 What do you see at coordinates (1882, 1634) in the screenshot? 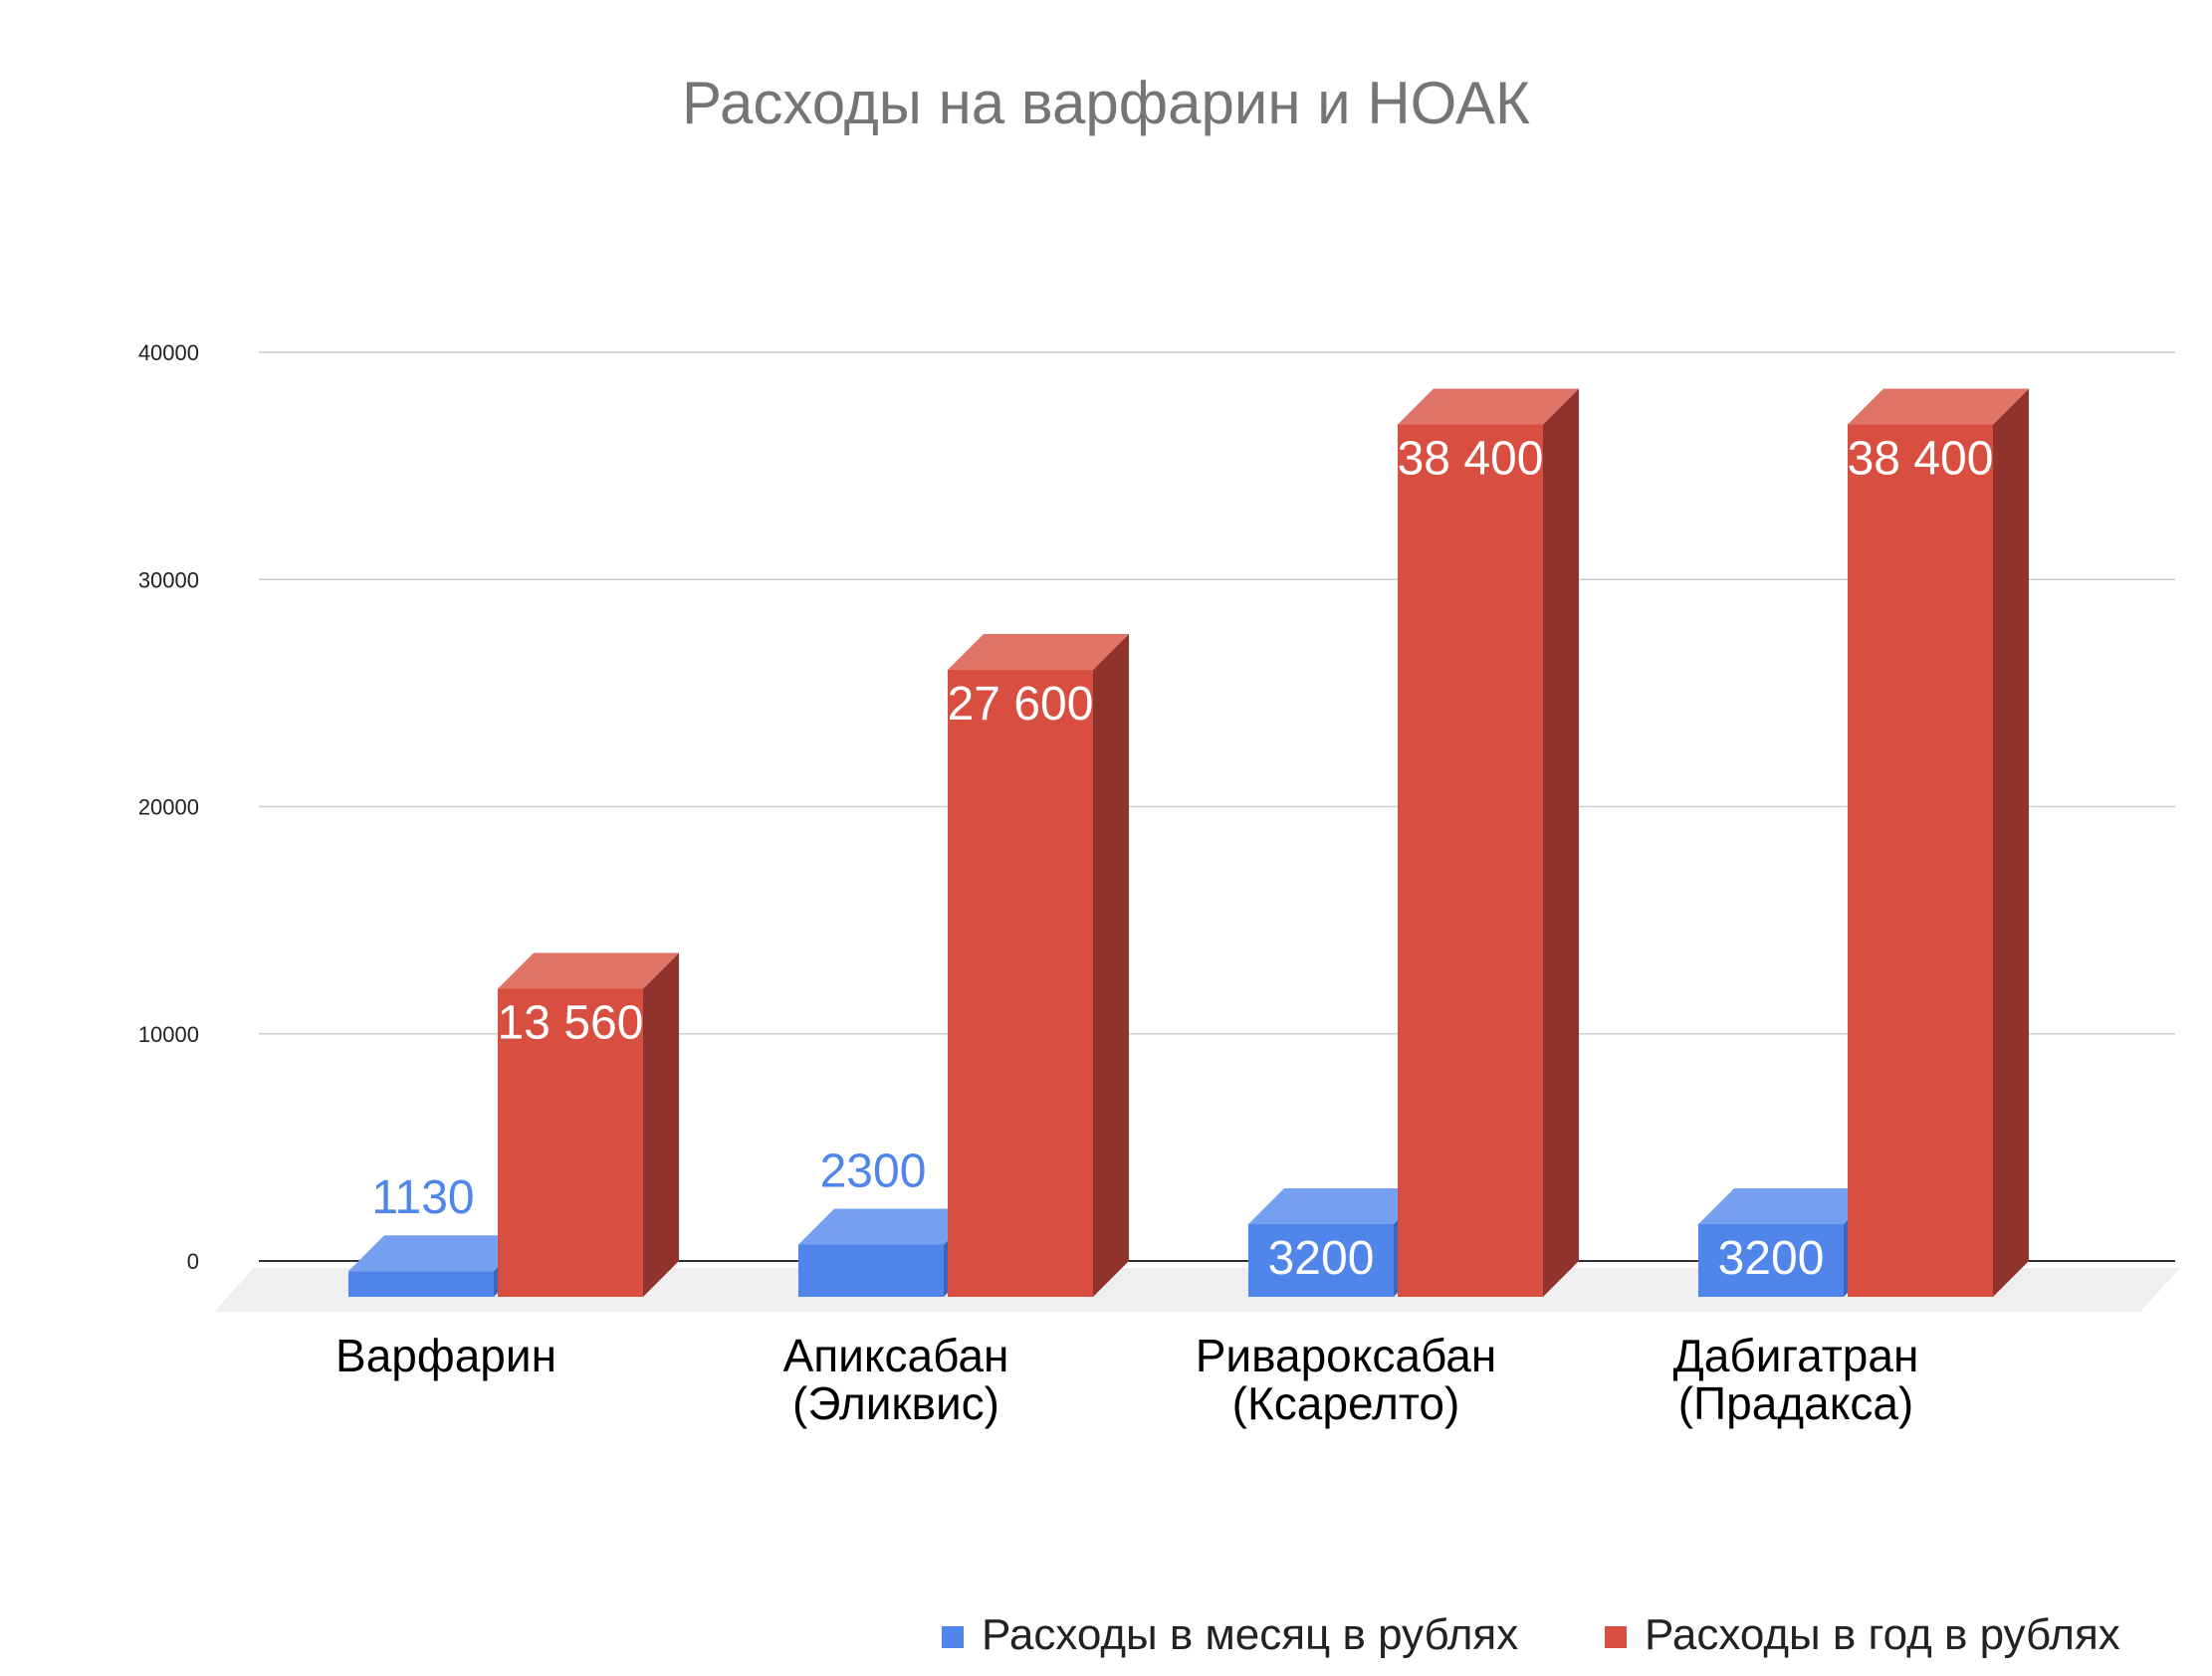
I see `legend-label: Расходы в год в рублях` at bounding box center [1882, 1634].